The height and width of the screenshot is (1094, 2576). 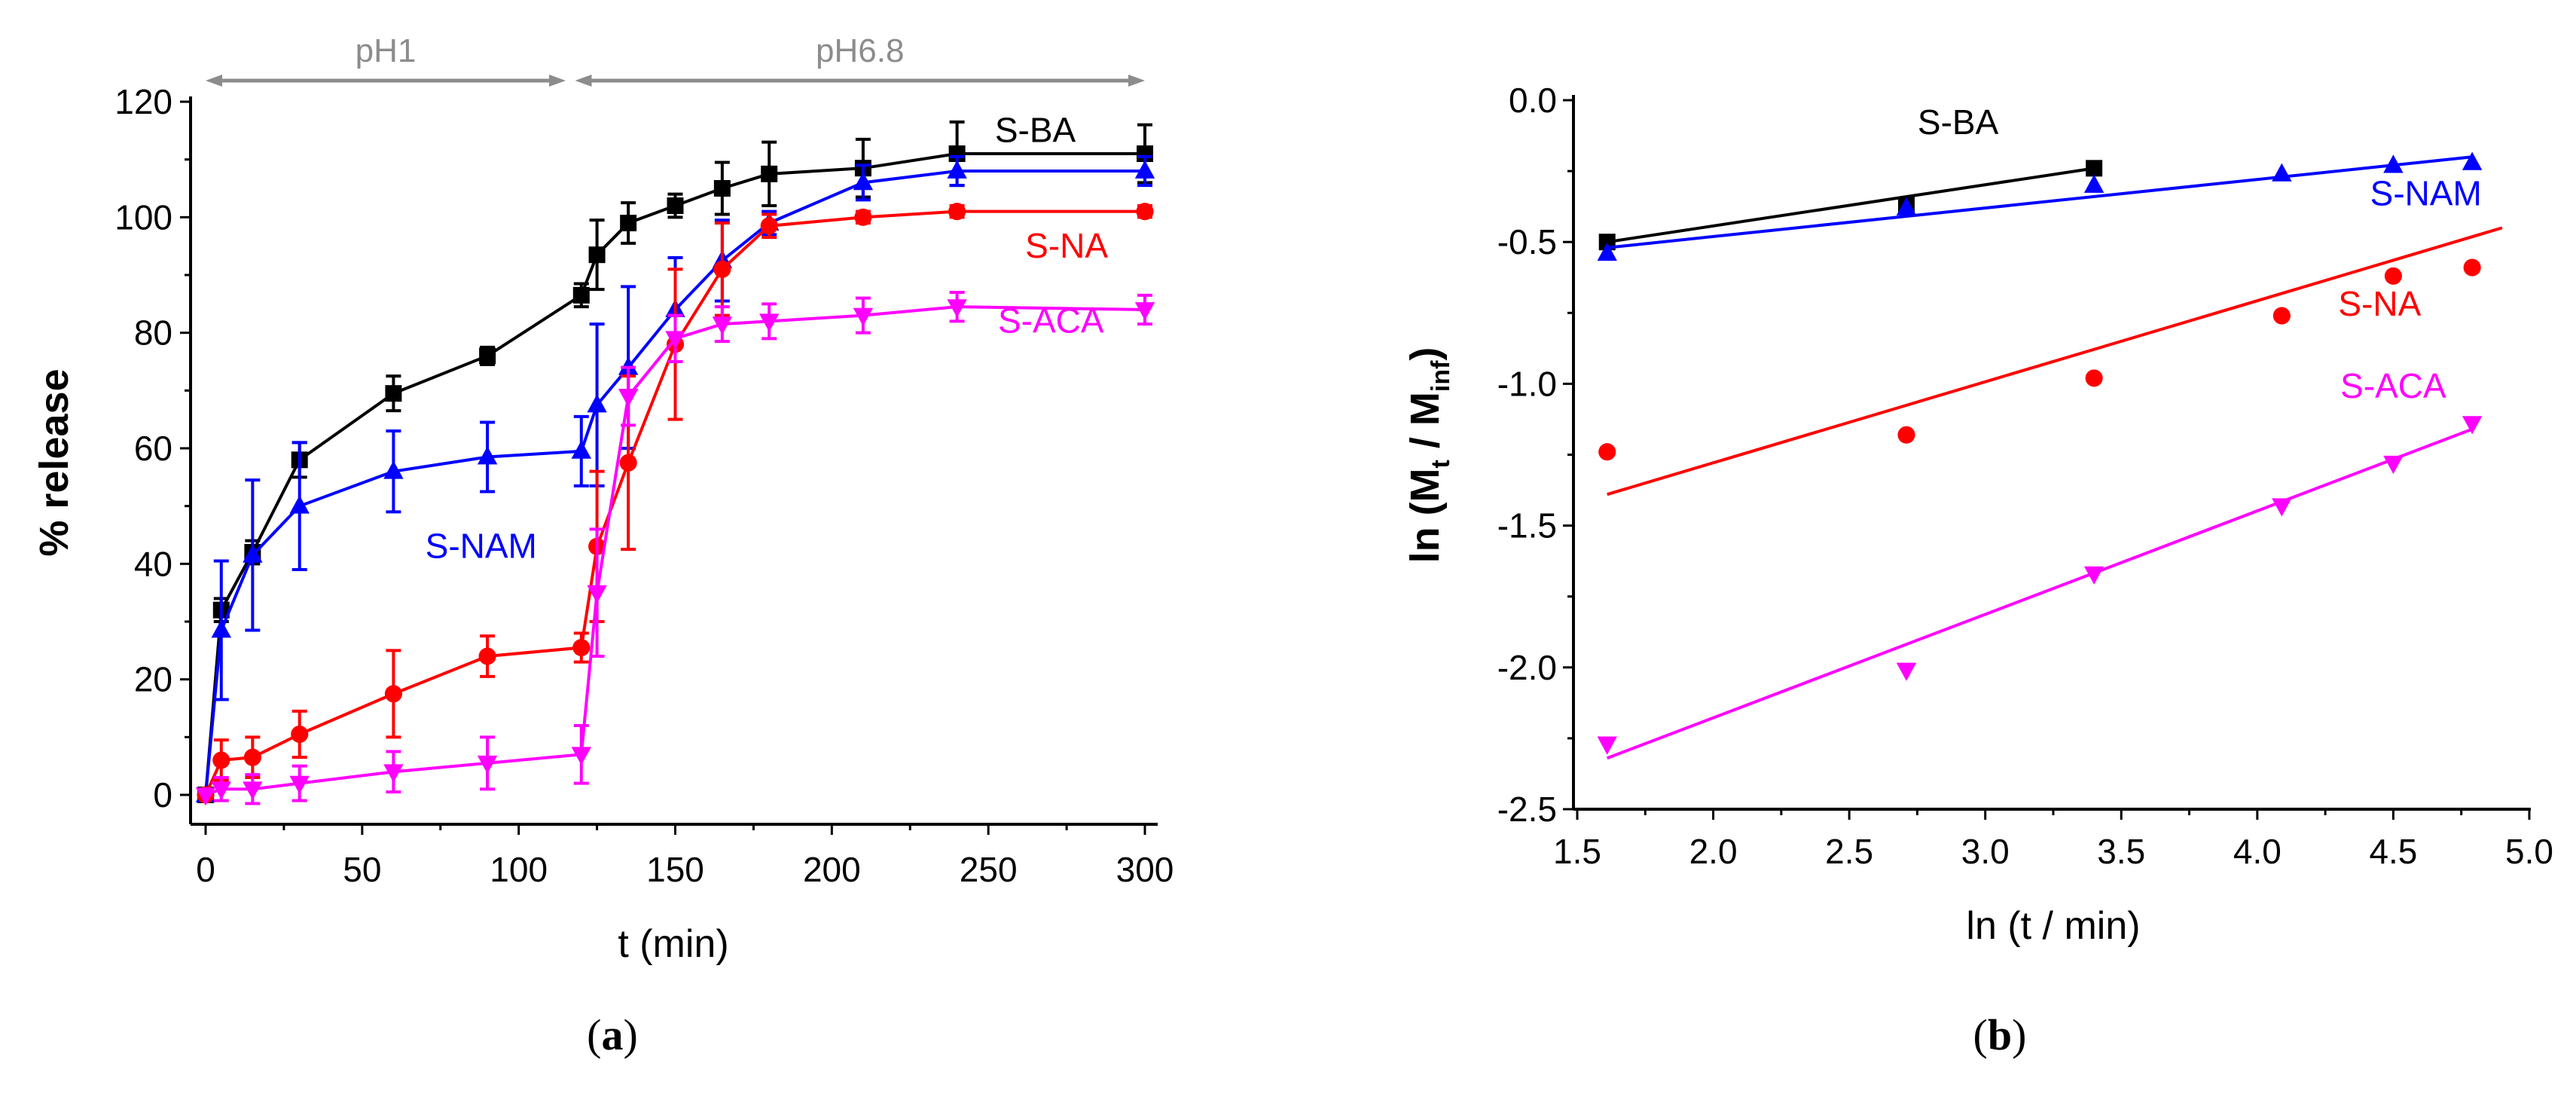 I want to click on y-axis-label-part: ln (M, so click(x=1425, y=515).